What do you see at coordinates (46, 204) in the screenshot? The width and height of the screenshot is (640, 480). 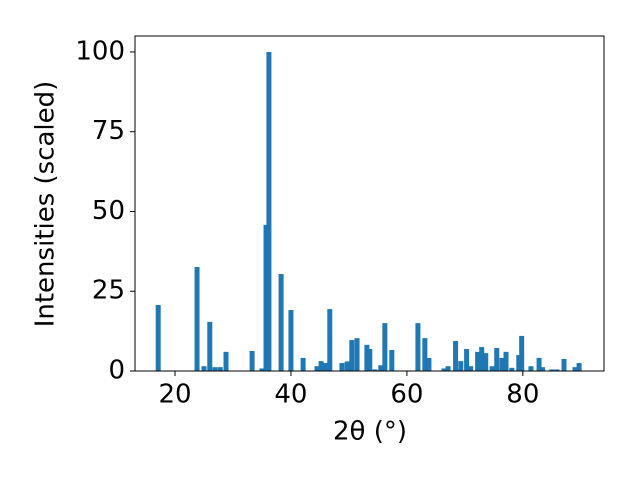 I see `y-axis-label: Intensities (scaled)` at bounding box center [46, 204].